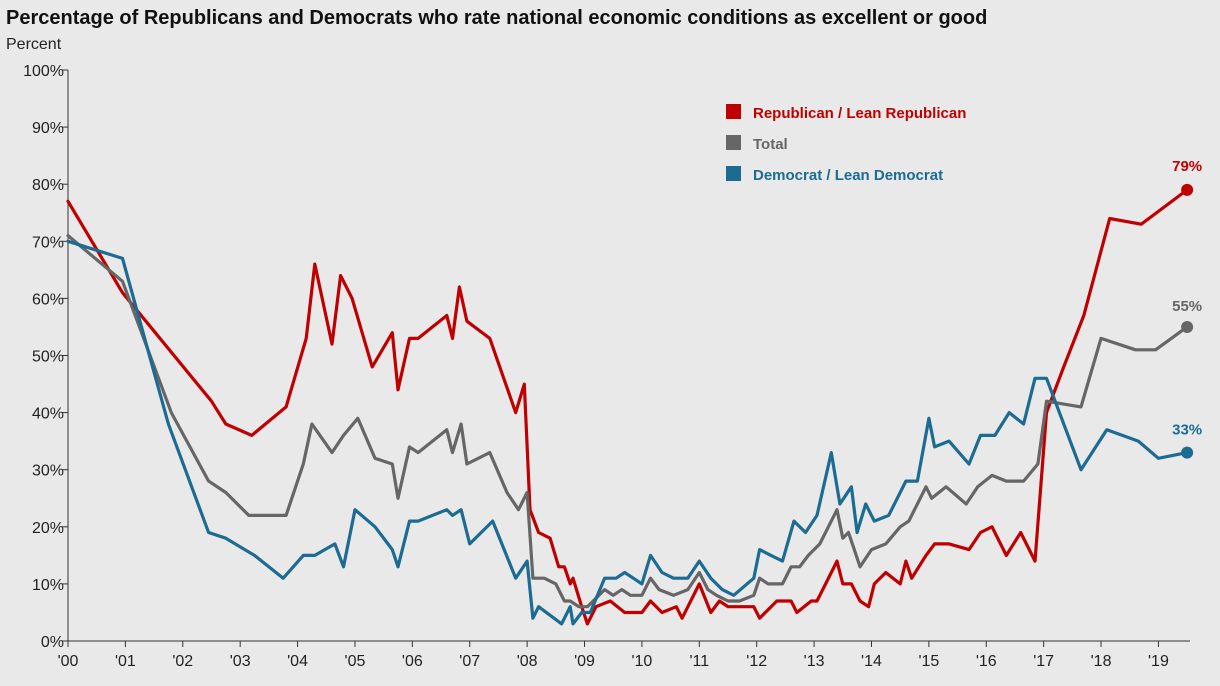  Describe the element at coordinates (43, 71) in the screenshot. I see `y-tick-label: 100%` at that location.